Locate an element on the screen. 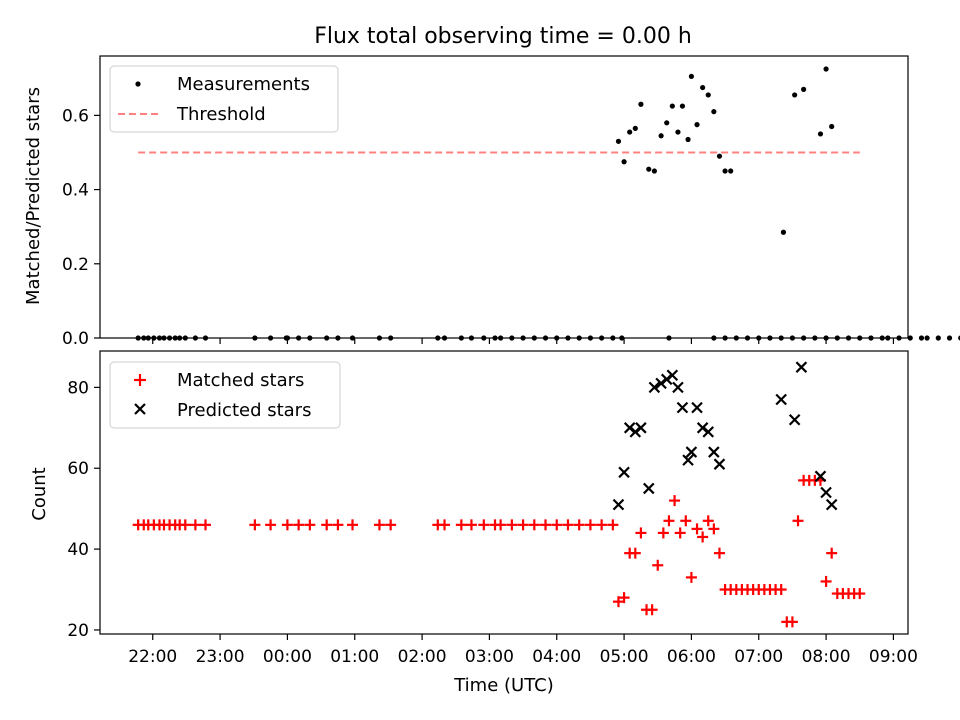 The width and height of the screenshot is (960, 720). x-tick-label: 03:00 is located at coordinates (489, 657).